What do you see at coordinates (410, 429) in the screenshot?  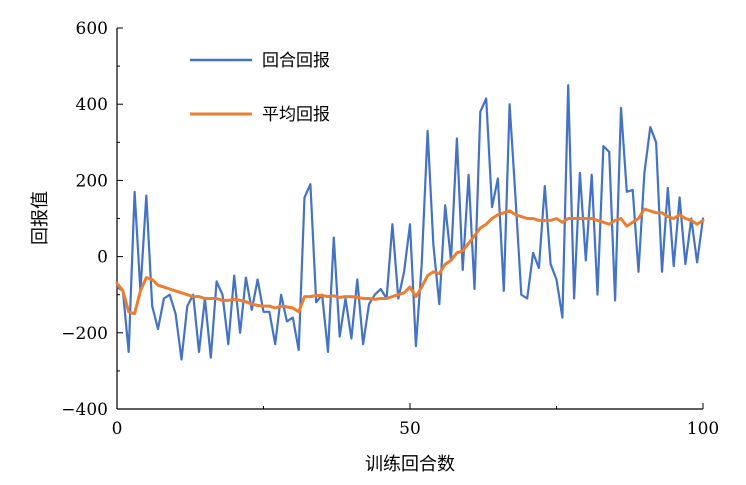 I see `x-tick-label: 50` at bounding box center [410, 429].